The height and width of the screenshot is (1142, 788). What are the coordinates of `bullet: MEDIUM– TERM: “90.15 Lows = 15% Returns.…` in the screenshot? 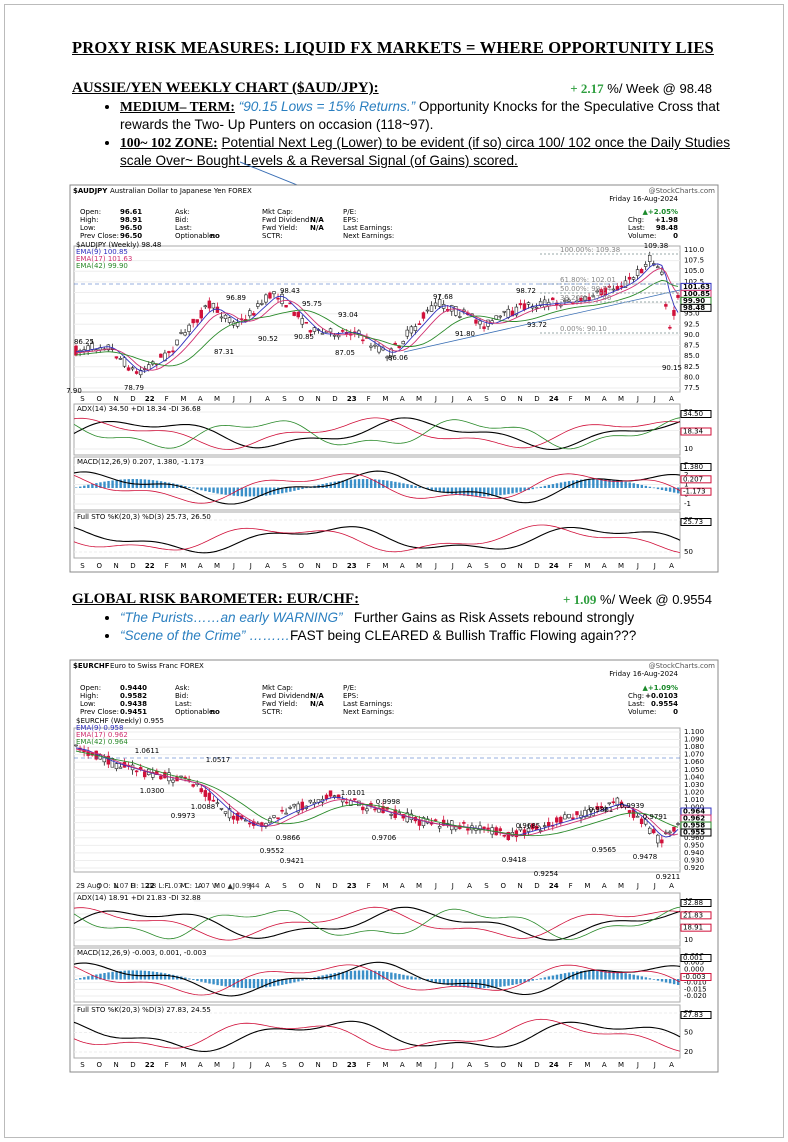 It's located at (430, 116).